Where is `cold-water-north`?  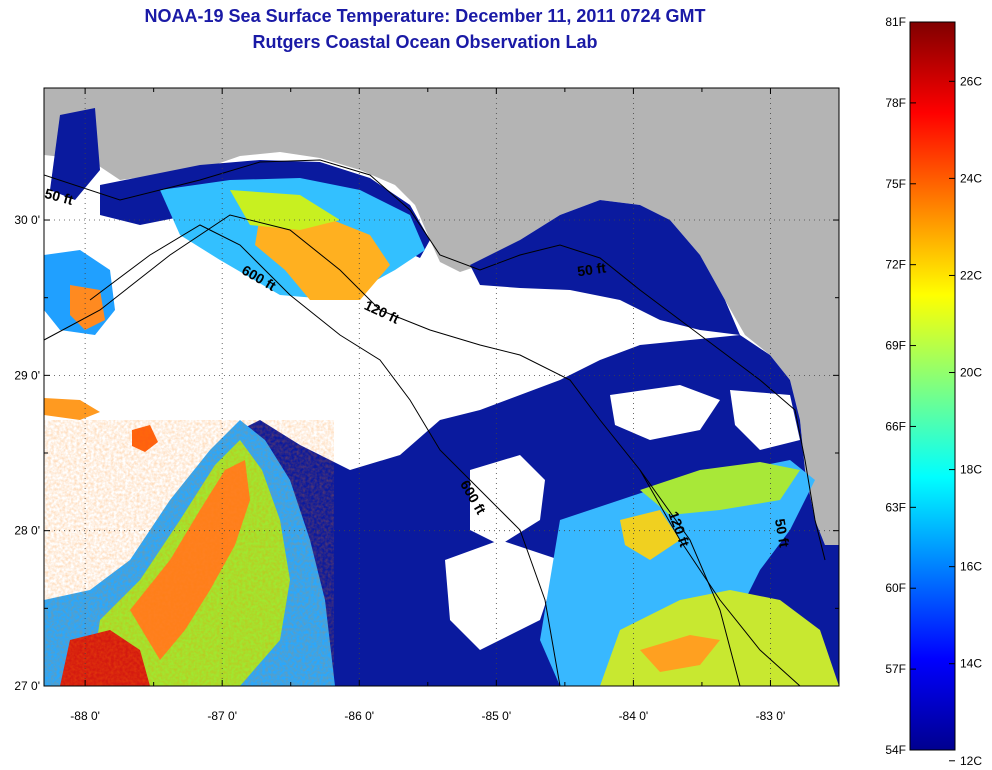
cold-water-north is located at coordinates (605, 267).